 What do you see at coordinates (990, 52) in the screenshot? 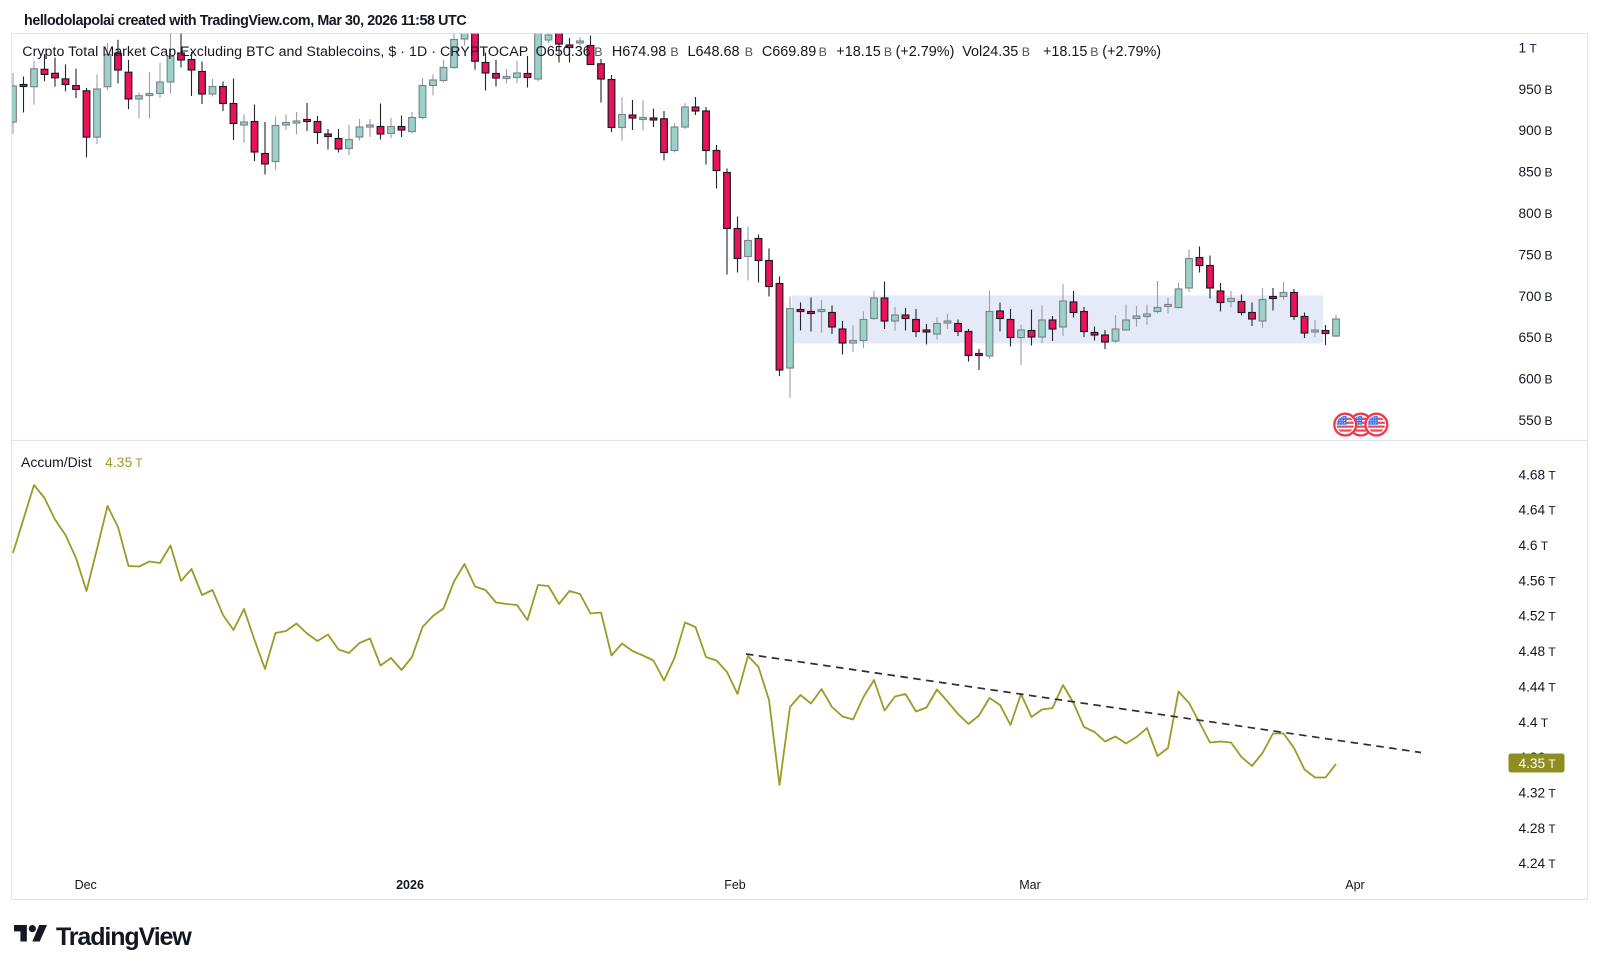
I see `svg-text: Vol24.35` at bounding box center [990, 52].